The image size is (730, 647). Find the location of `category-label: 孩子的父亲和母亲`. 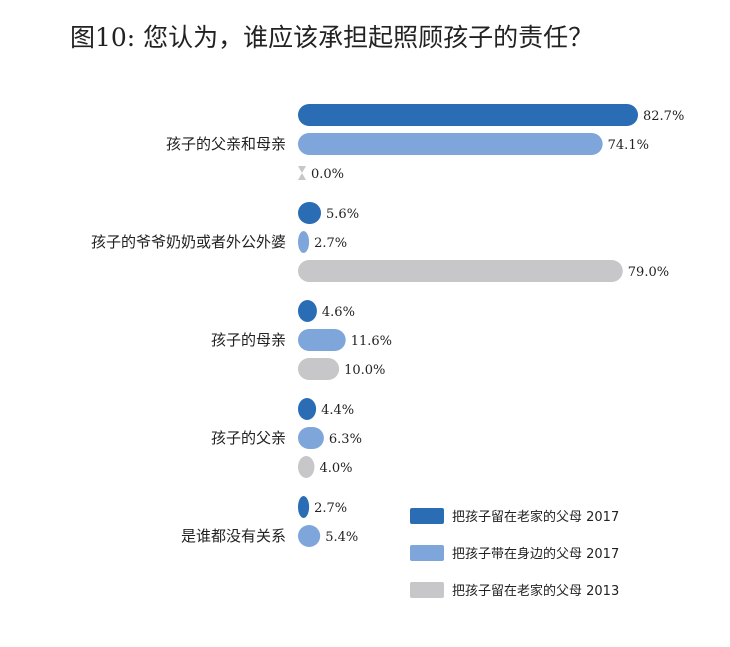

category-label: 孩子的父亲和母亲 is located at coordinates (226, 144).